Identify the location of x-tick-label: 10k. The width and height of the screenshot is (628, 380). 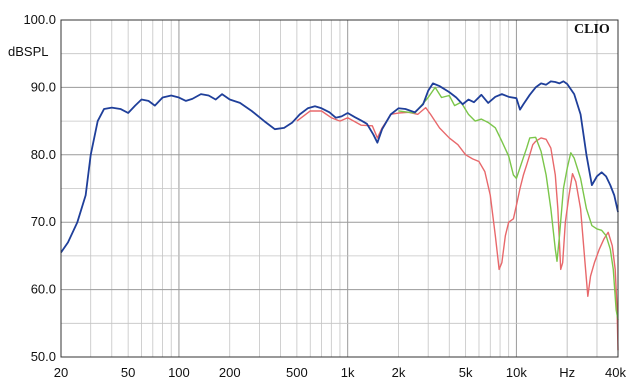
(516, 372).